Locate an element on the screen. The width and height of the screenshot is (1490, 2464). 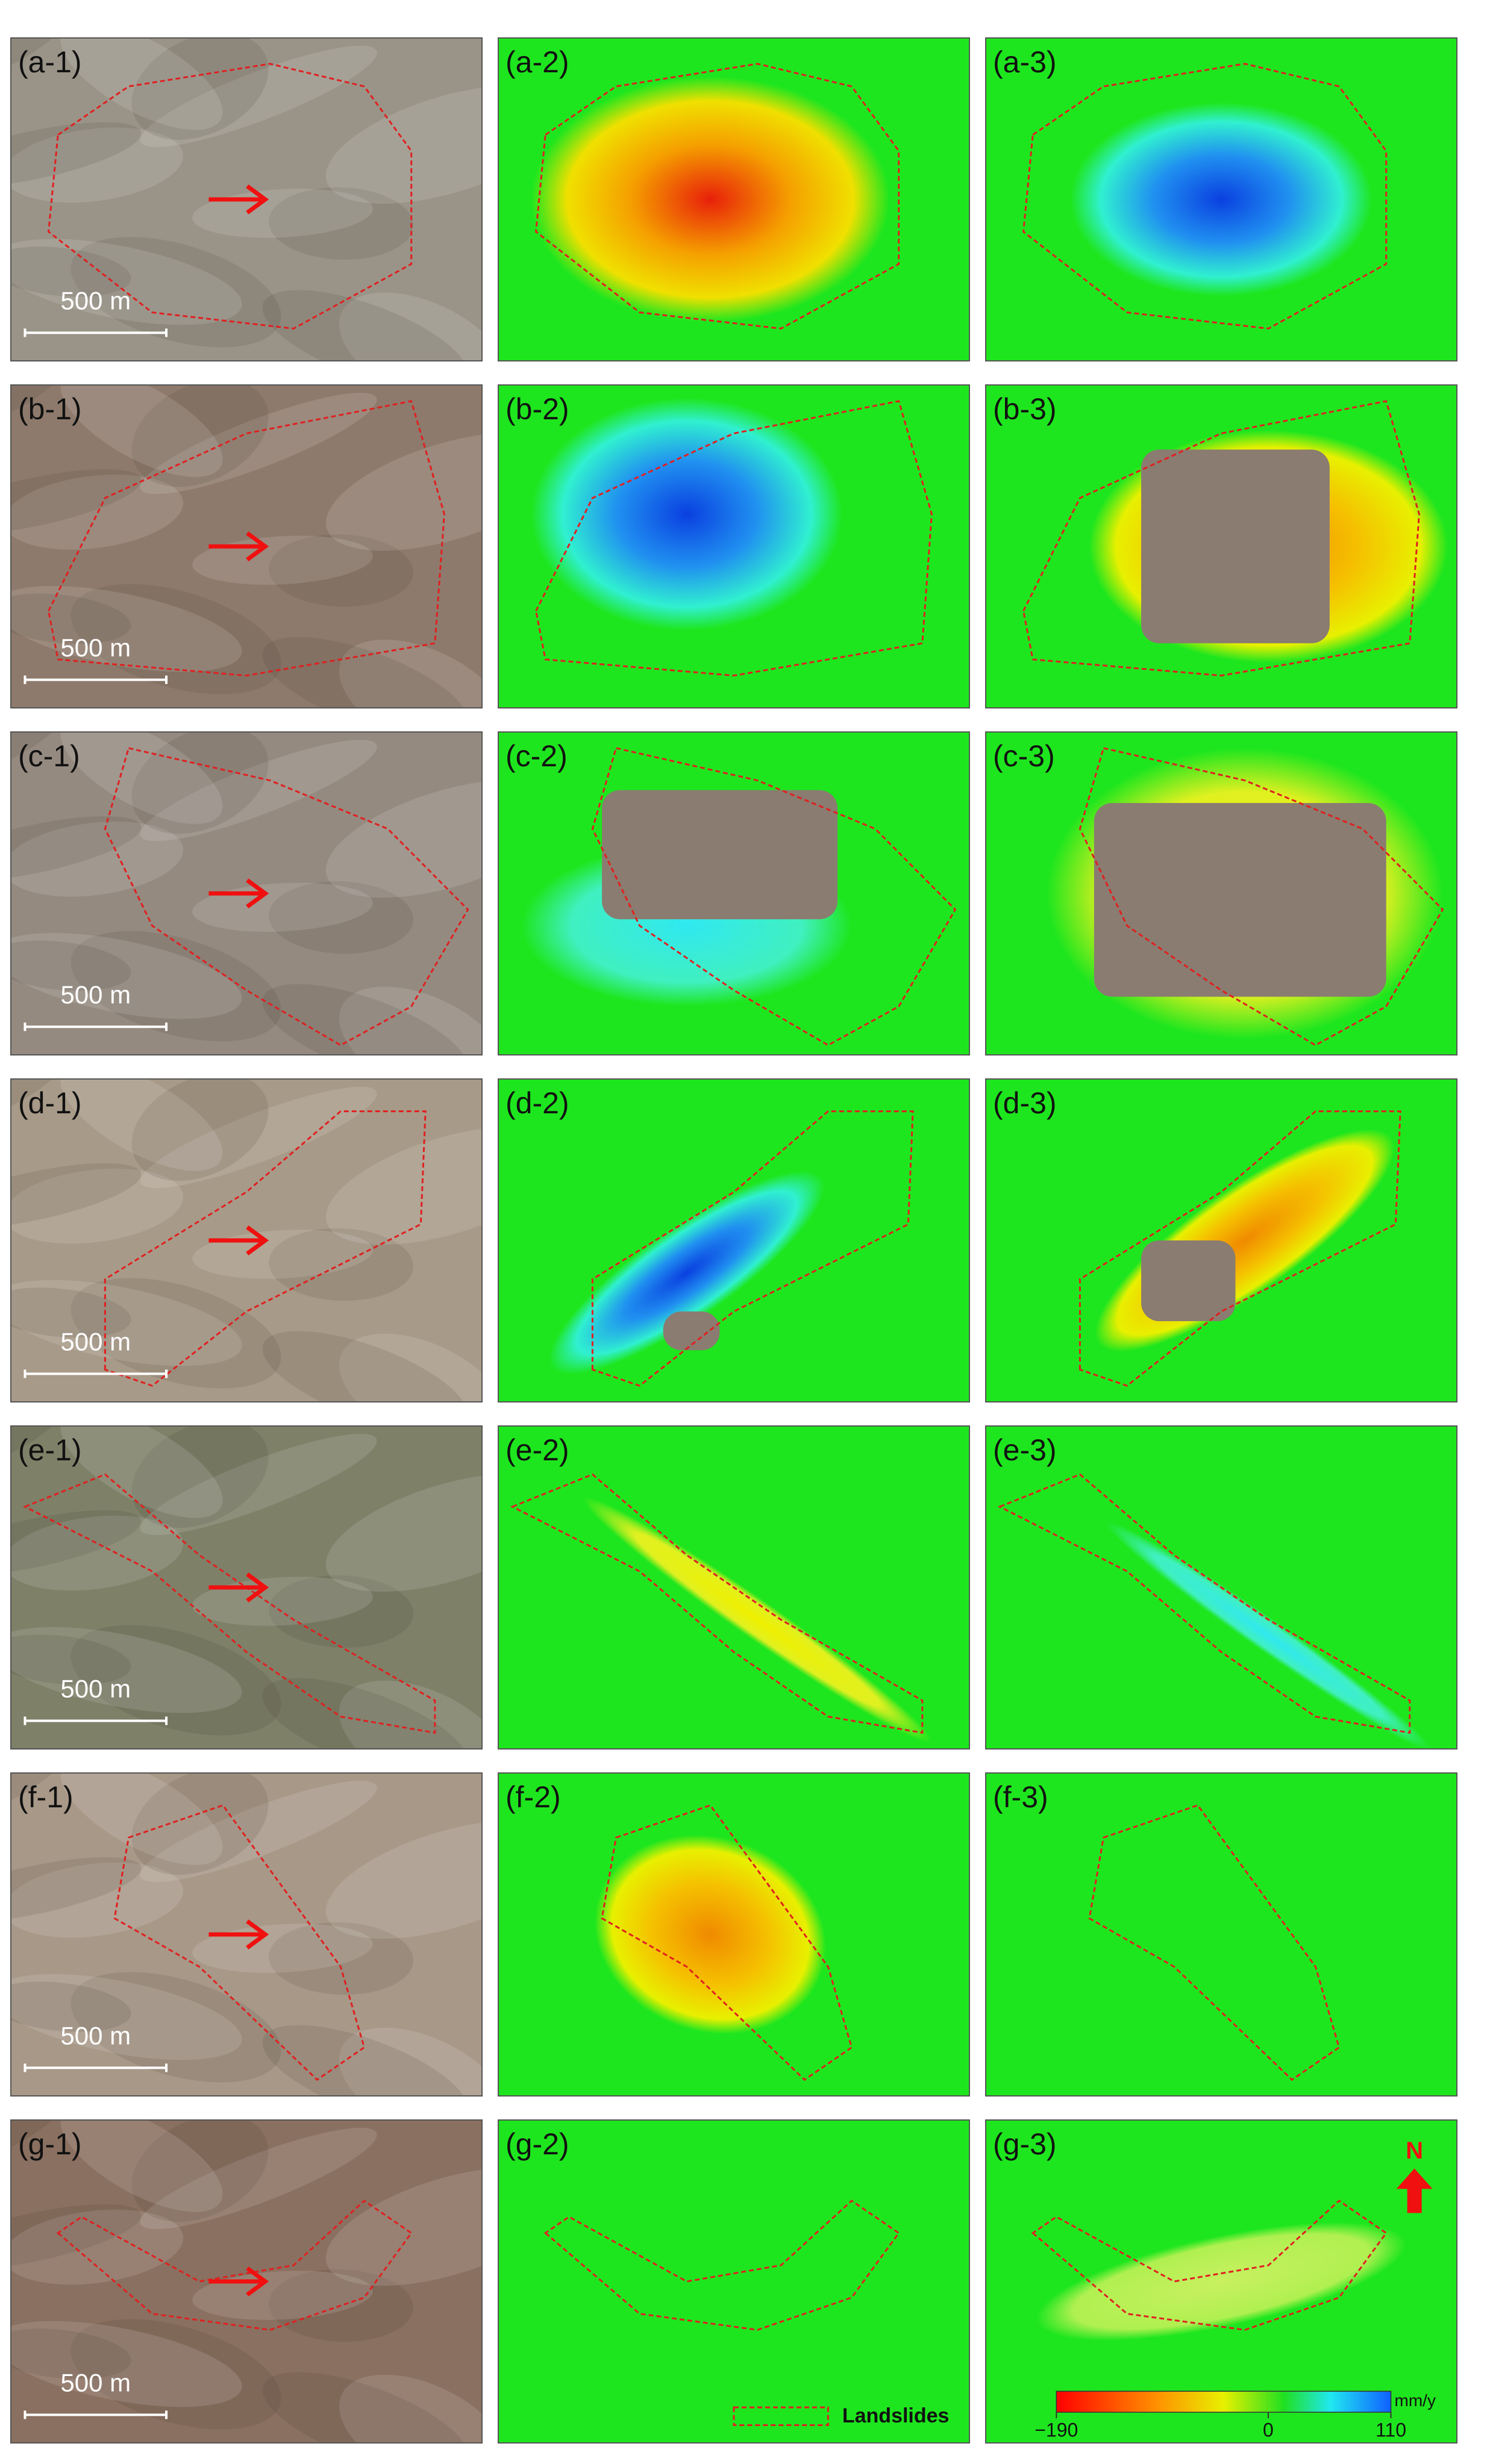
panel: (g-1) 500 m is located at coordinates (246, 2281).